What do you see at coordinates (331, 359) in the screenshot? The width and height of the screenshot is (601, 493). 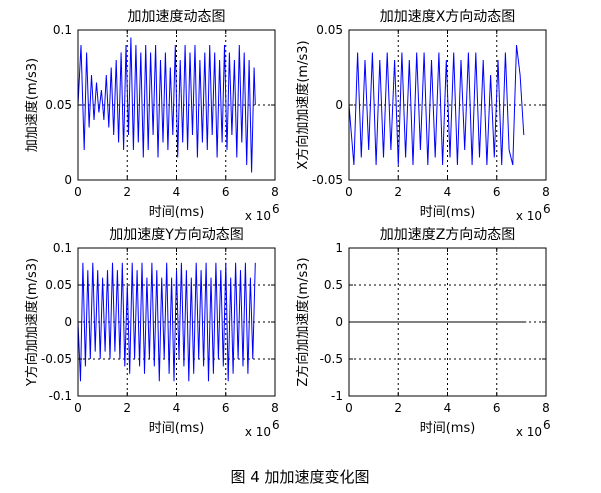 I see `y-tick-label: -0.5` at bounding box center [331, 359].